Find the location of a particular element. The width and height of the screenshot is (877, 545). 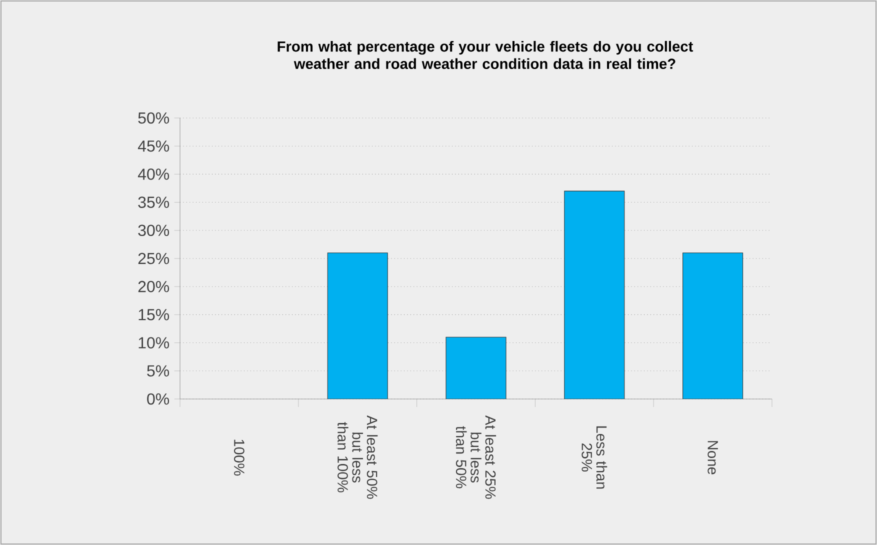

y-tick-label: 50% is located at coordinates (154, 118).